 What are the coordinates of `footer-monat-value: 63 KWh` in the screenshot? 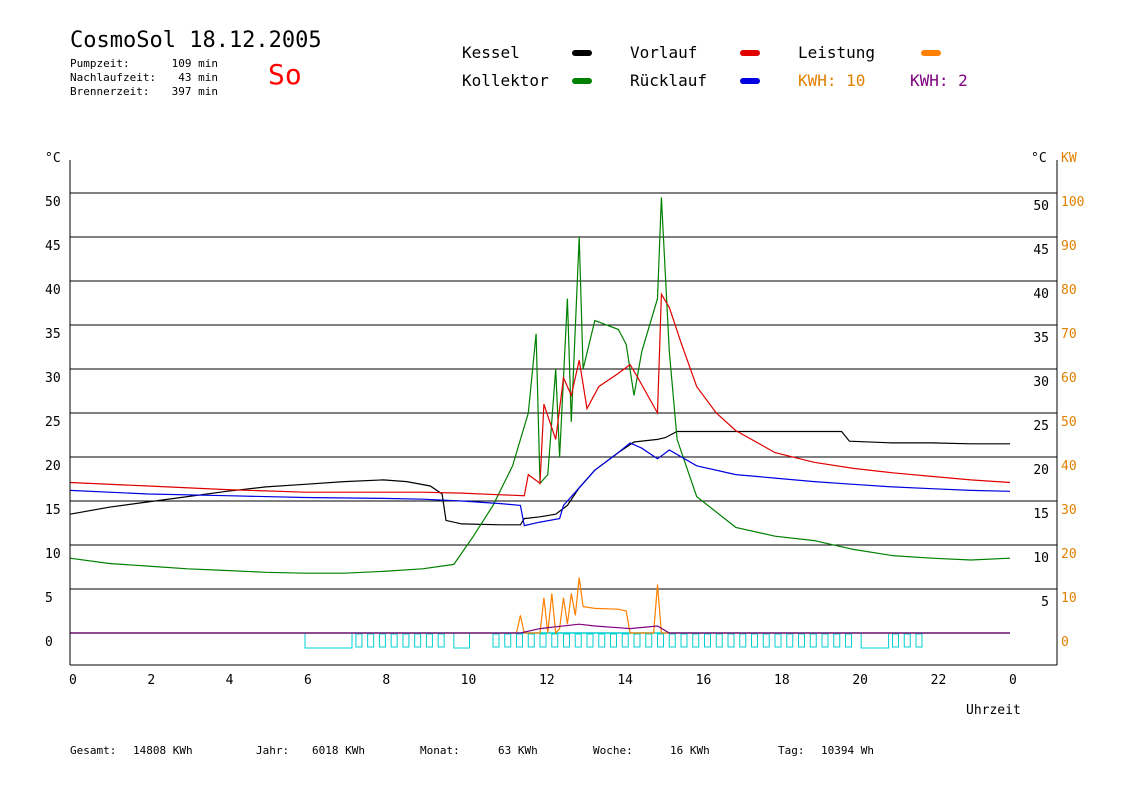 It's located at (518, 750).